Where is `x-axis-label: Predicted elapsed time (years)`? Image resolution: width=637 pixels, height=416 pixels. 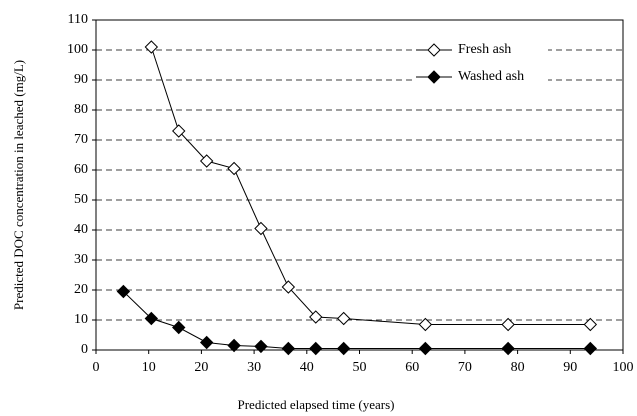 x-axis-label: Predicted elapsed time (years) is located at coordinates (315, 404).